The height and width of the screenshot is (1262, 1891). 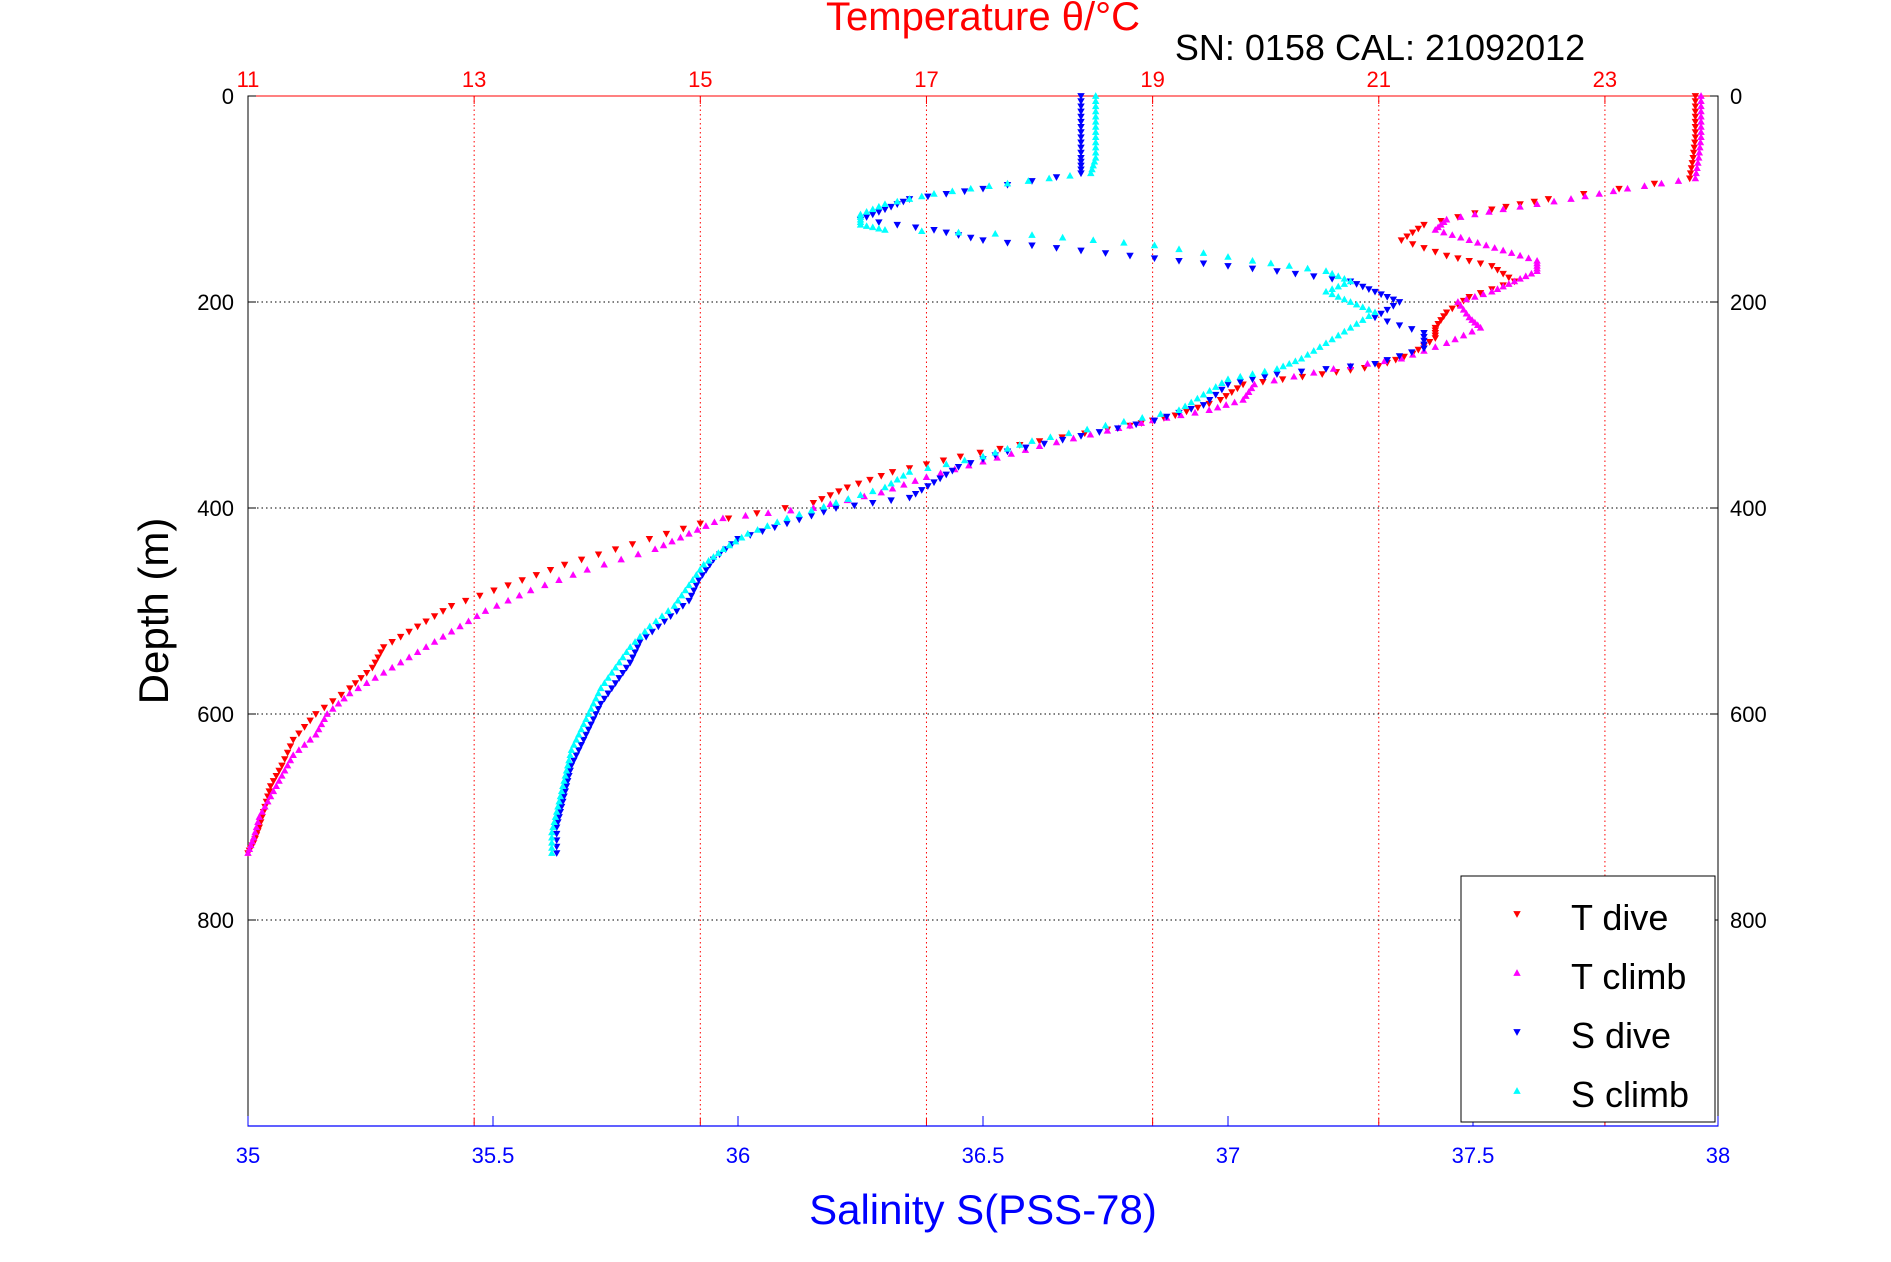 I want to click on salinity-tick-label: 35, so click(x=248, y=1155).